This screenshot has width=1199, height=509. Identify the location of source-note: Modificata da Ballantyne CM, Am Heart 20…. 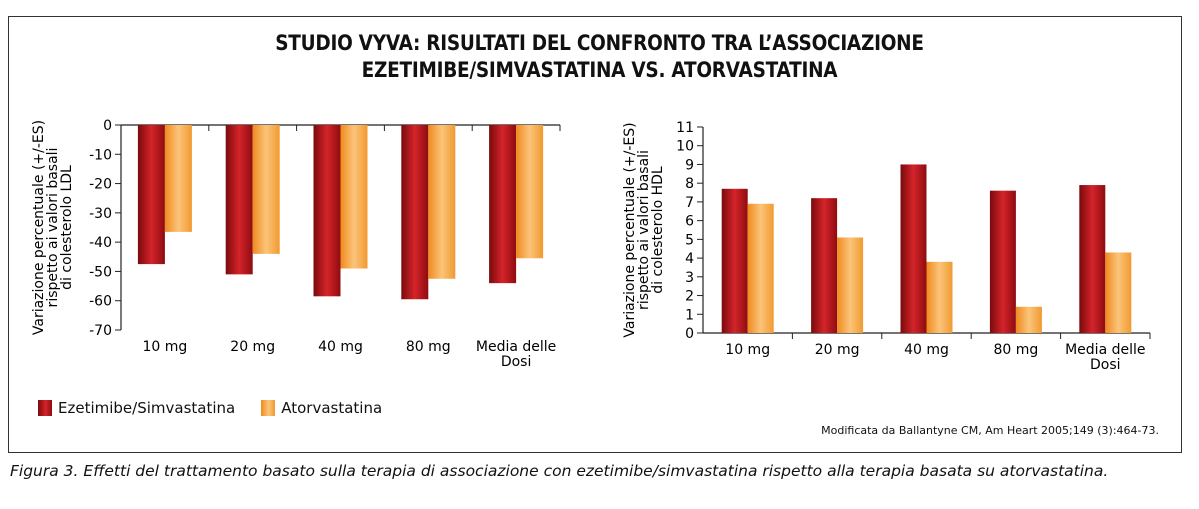
(990, 430).